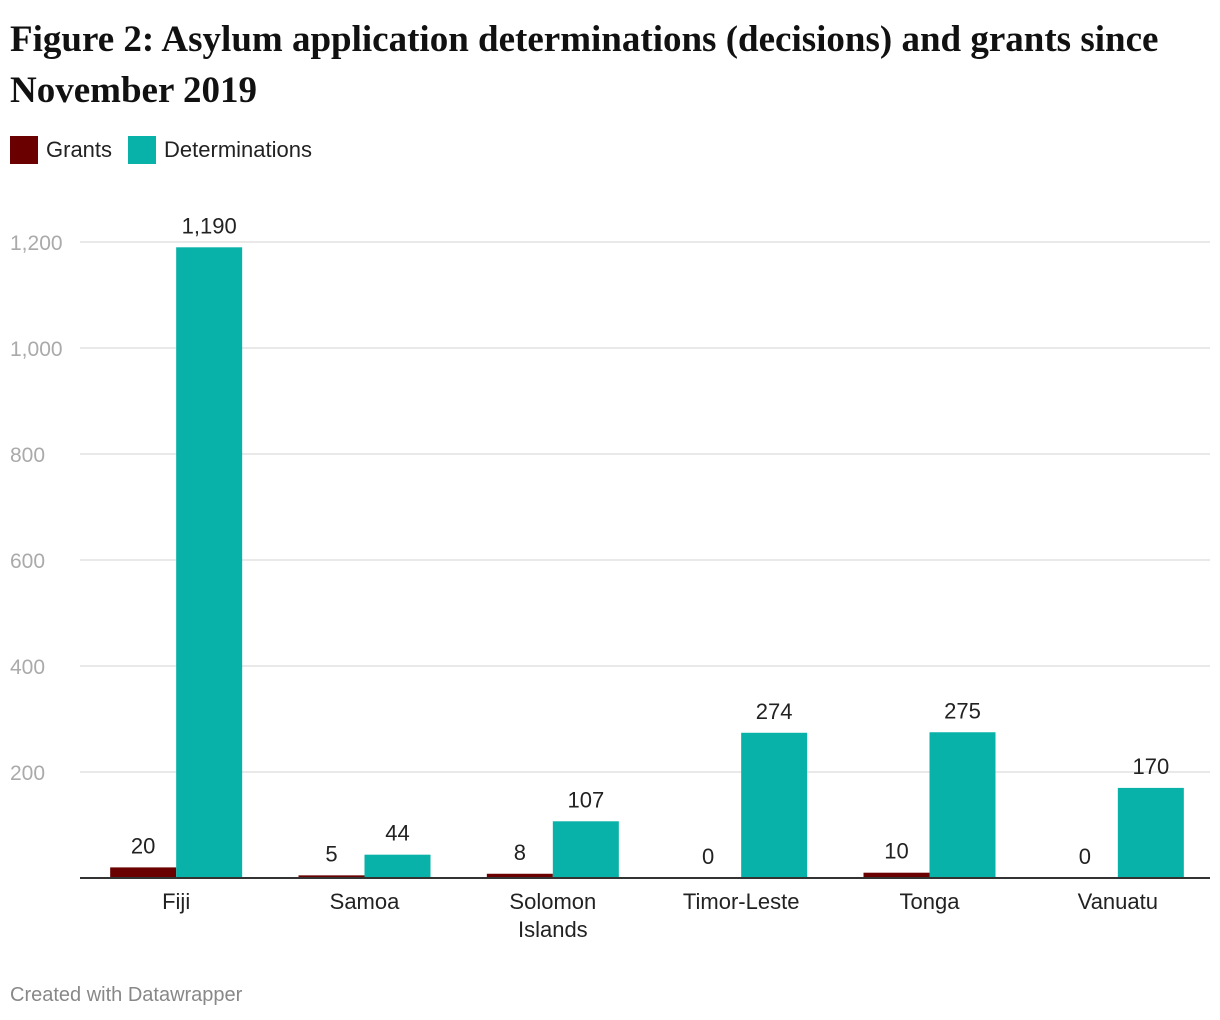  Describe the element at coordinates (930, 901) in the screenshot. I see `x-category-label: Tonga` at that location.